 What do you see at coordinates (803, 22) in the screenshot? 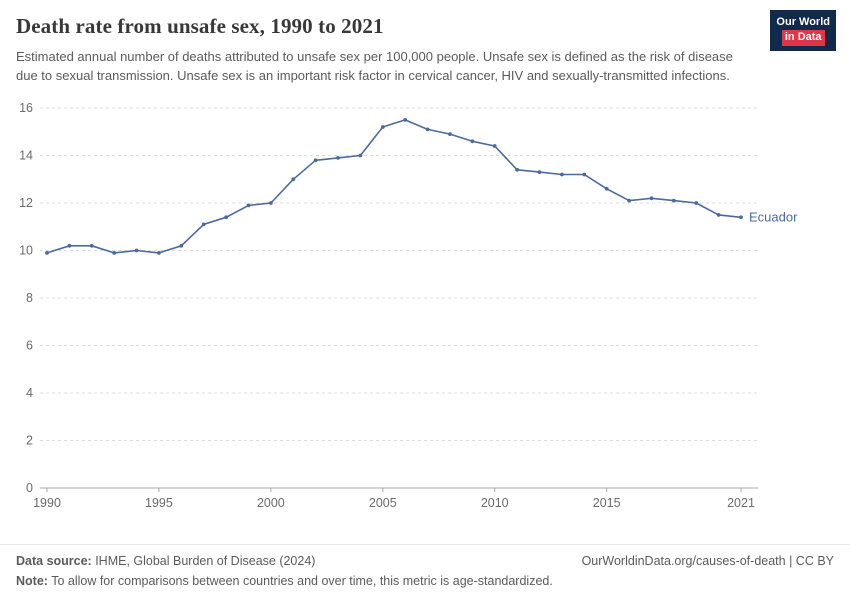
I see `owid-logo-line1: Our World` at bounding box center [803, 22].